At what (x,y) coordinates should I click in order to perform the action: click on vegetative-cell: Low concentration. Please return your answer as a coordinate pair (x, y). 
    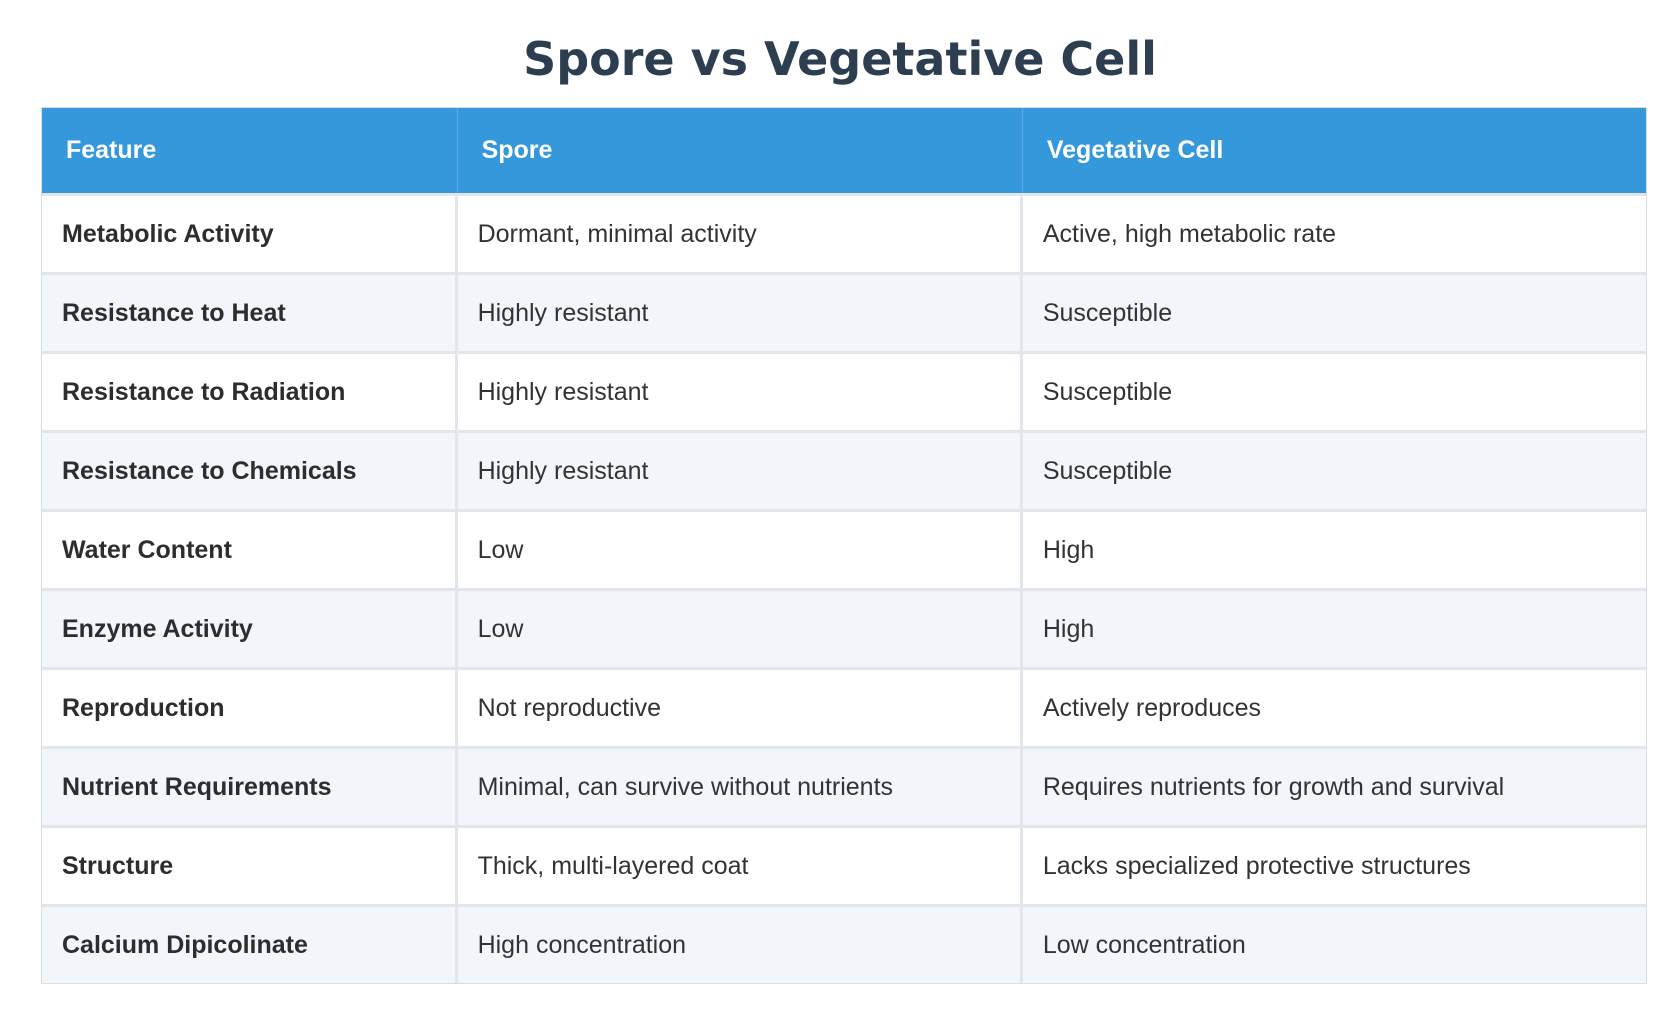
    Looking at the image, I should click on (1334, 943).